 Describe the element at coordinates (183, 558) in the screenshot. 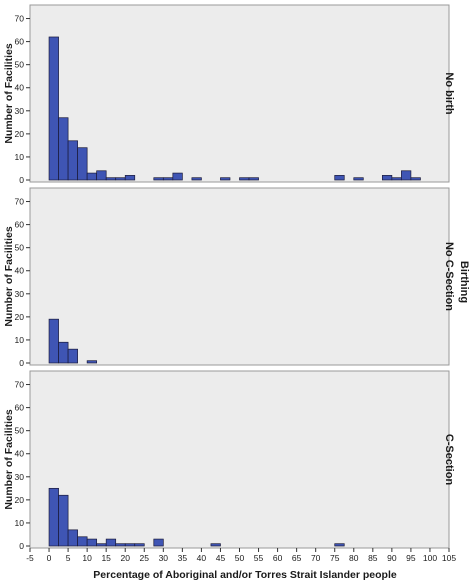

I see `x-tick-label: 35` at that location.